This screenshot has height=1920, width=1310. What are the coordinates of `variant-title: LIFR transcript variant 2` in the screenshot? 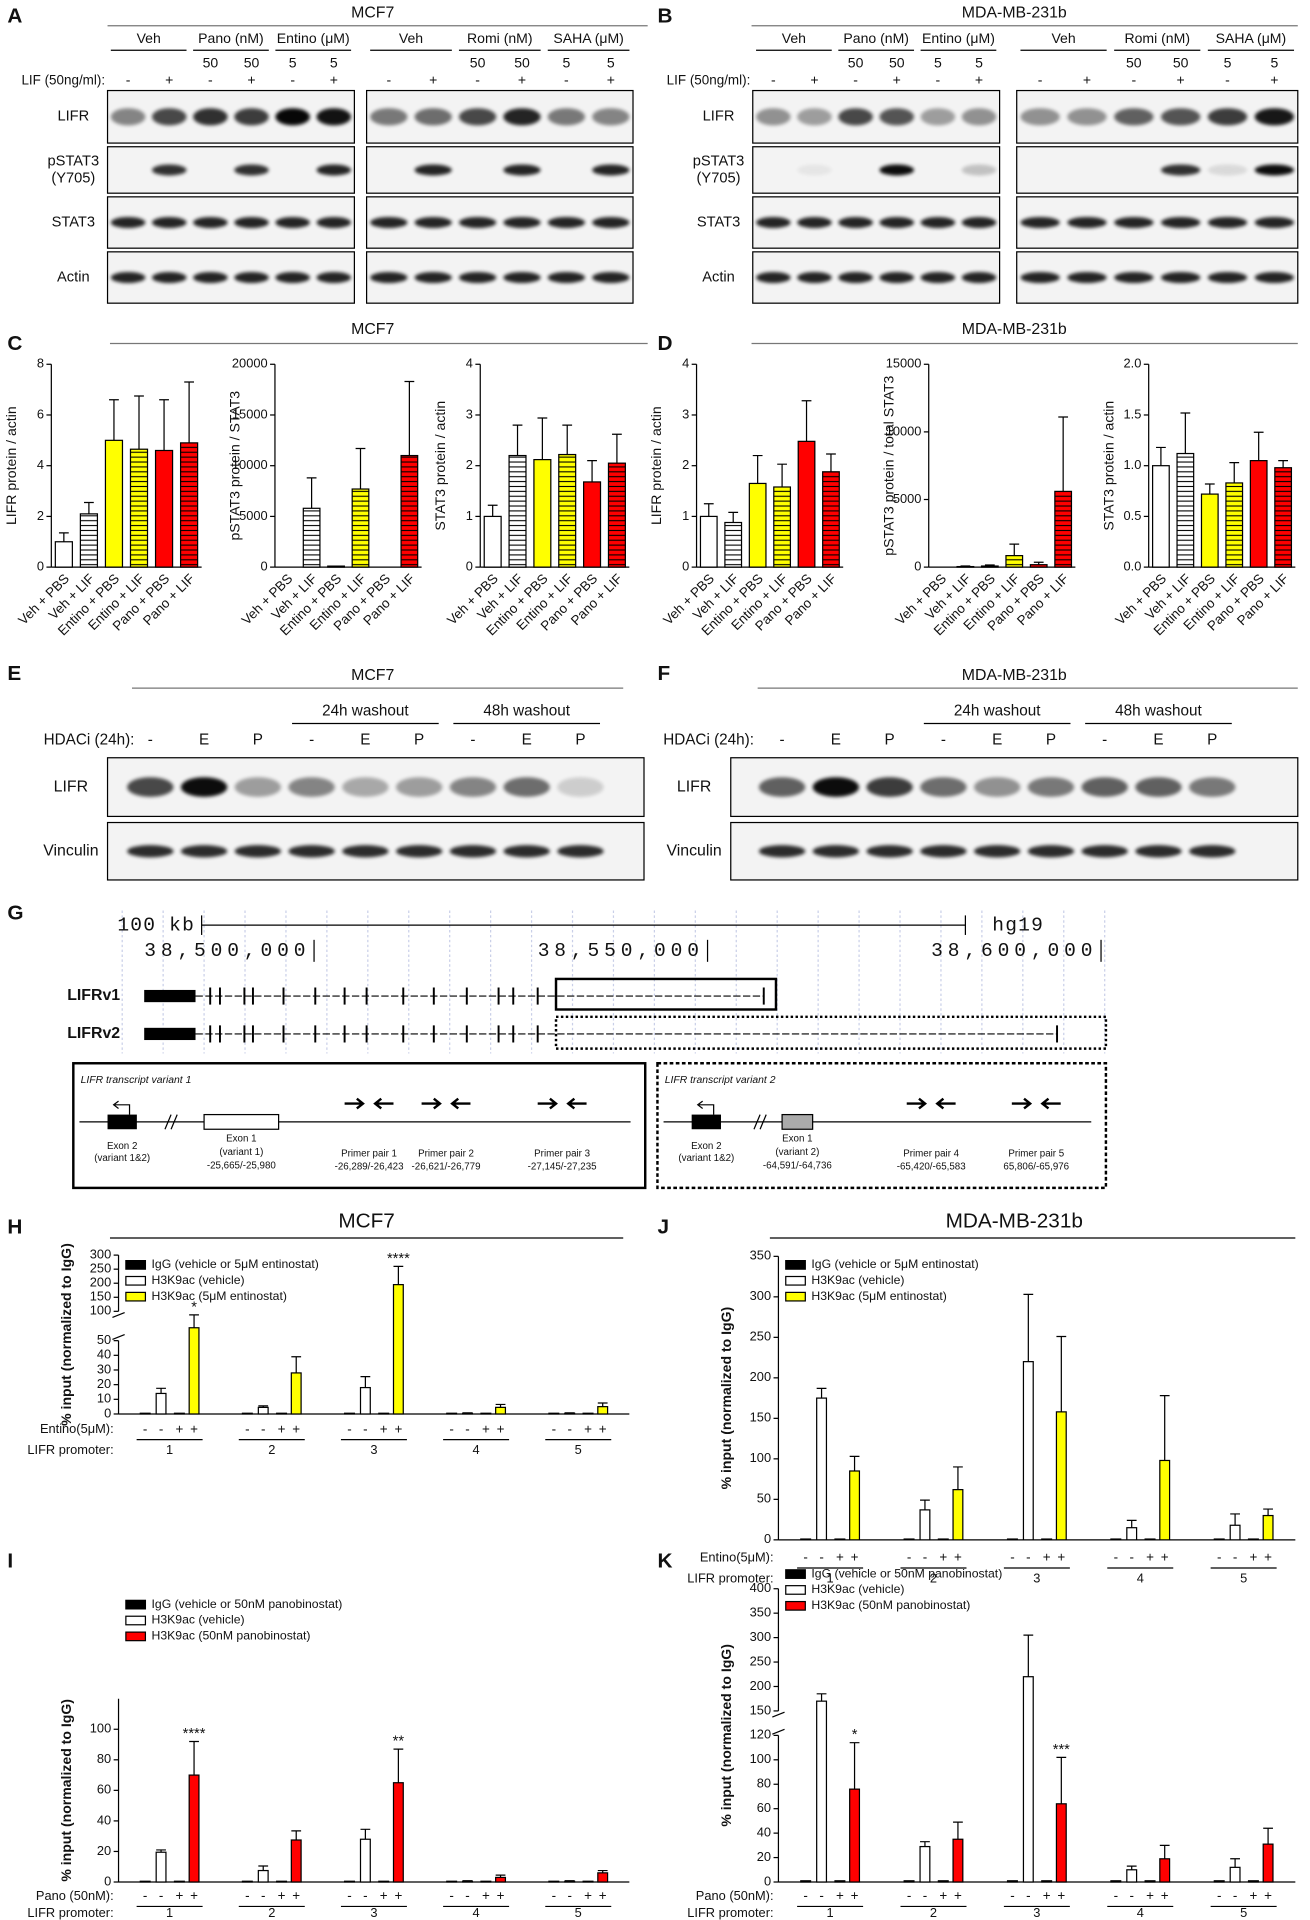 It's located at (720, 1080).